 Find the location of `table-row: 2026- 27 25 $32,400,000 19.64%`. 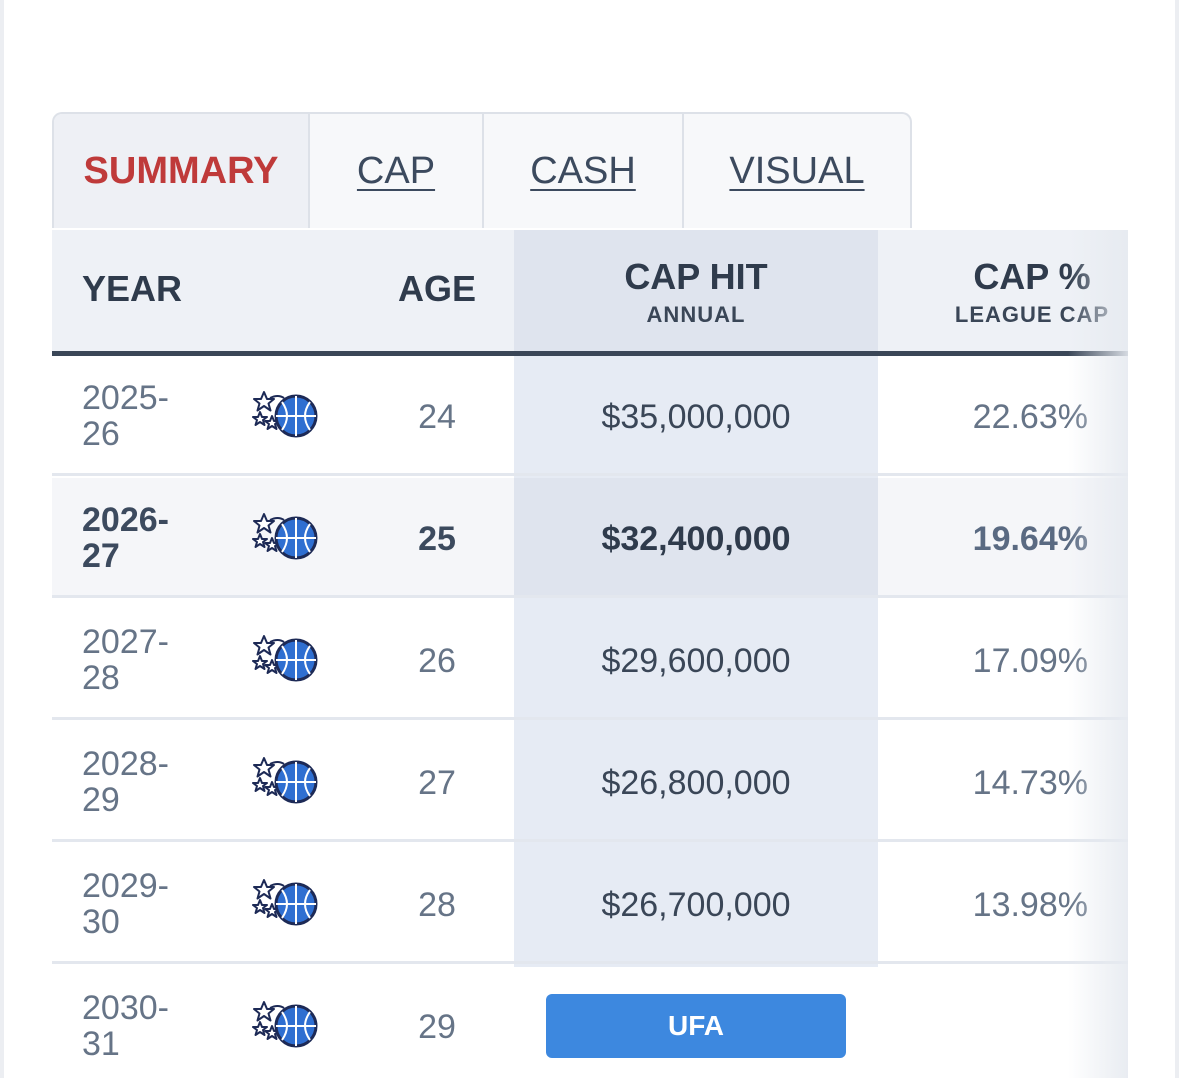

table-row: 2026- 27 25 $32,400,000 19.64% is located at coordinates (590, 538).